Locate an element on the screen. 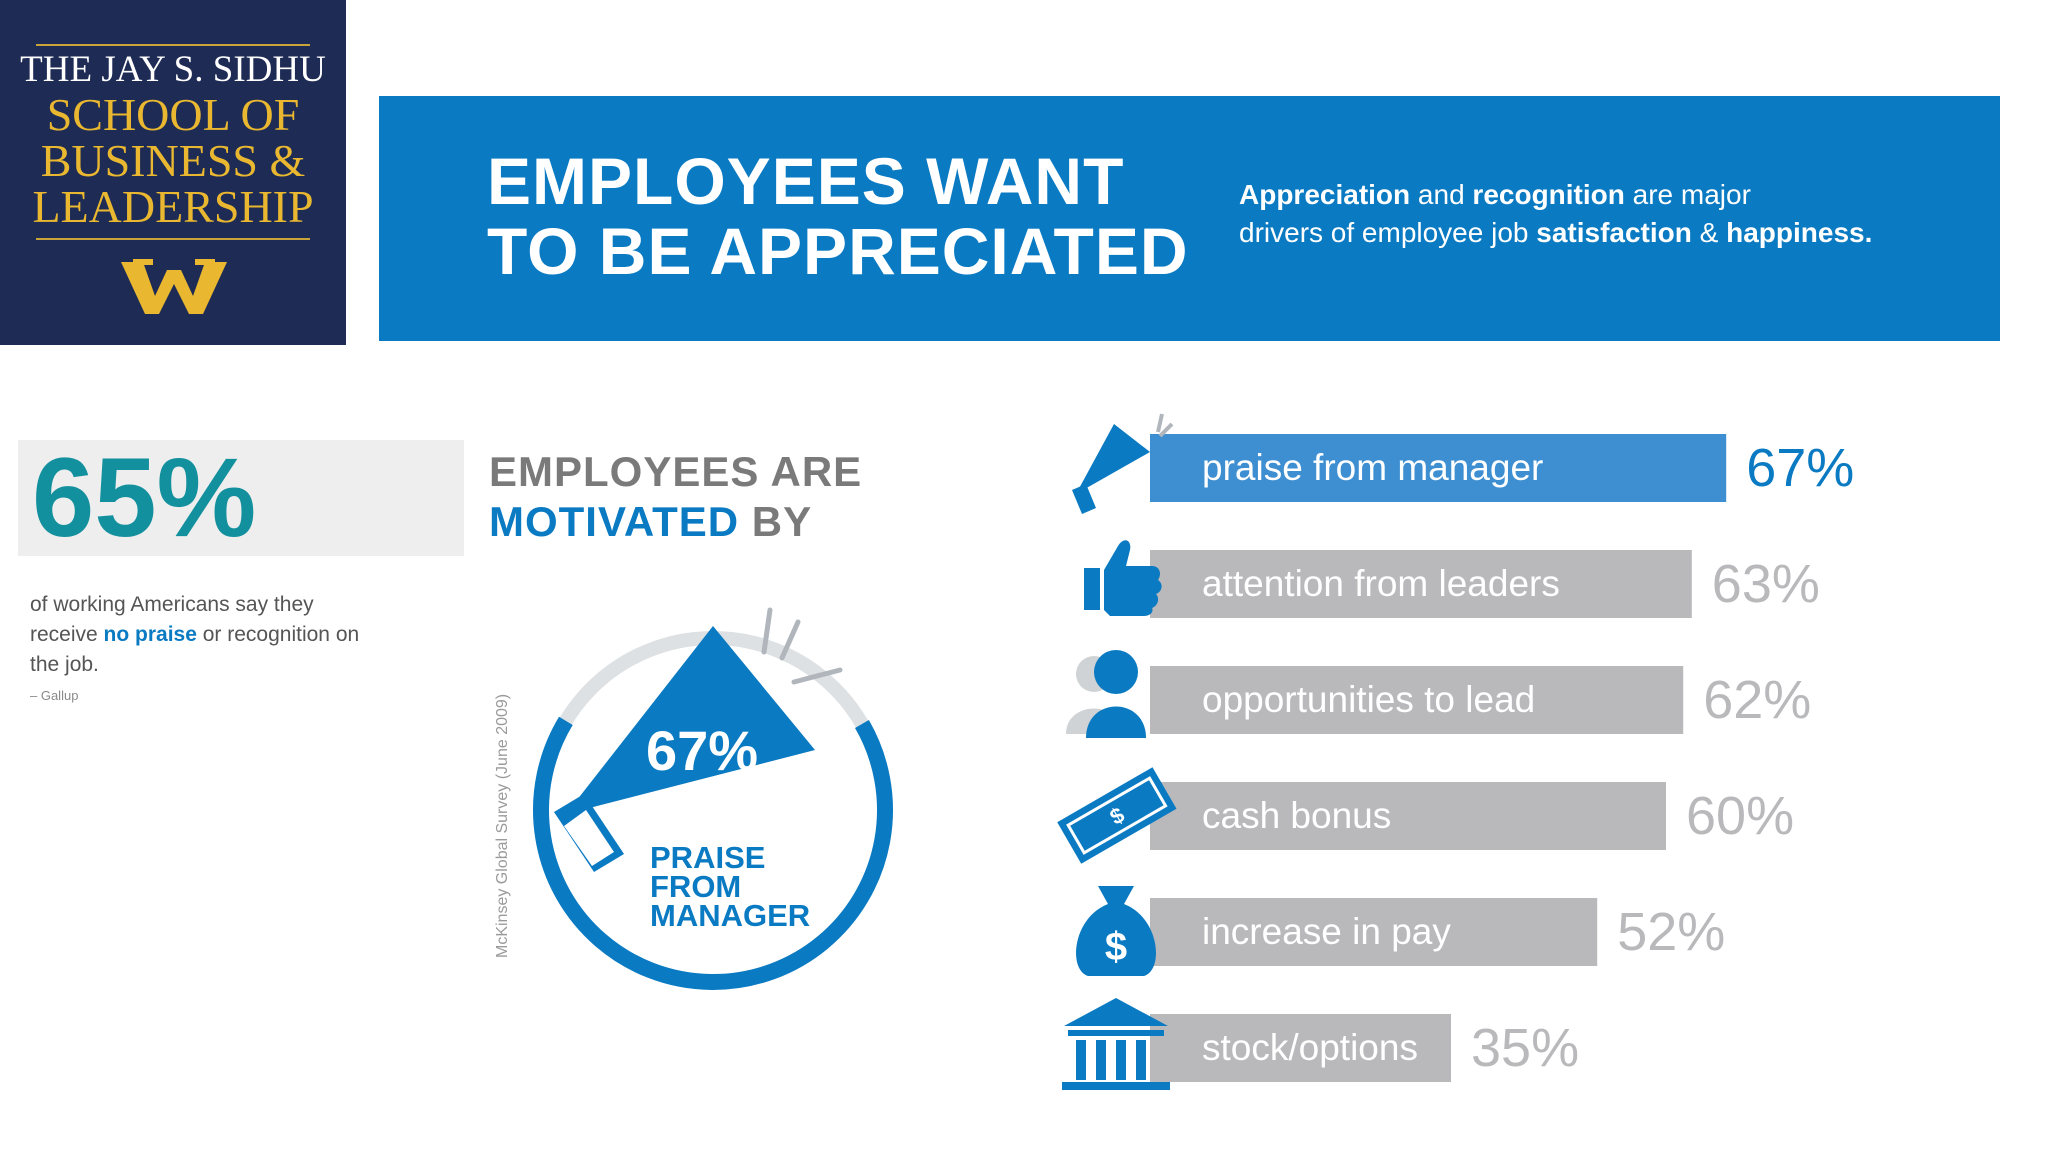 Image resolution: width=2048 pixels, height=1152 pixels. stat-caption-pre: of working Americans say they receive is located at coordinates (172, 619).